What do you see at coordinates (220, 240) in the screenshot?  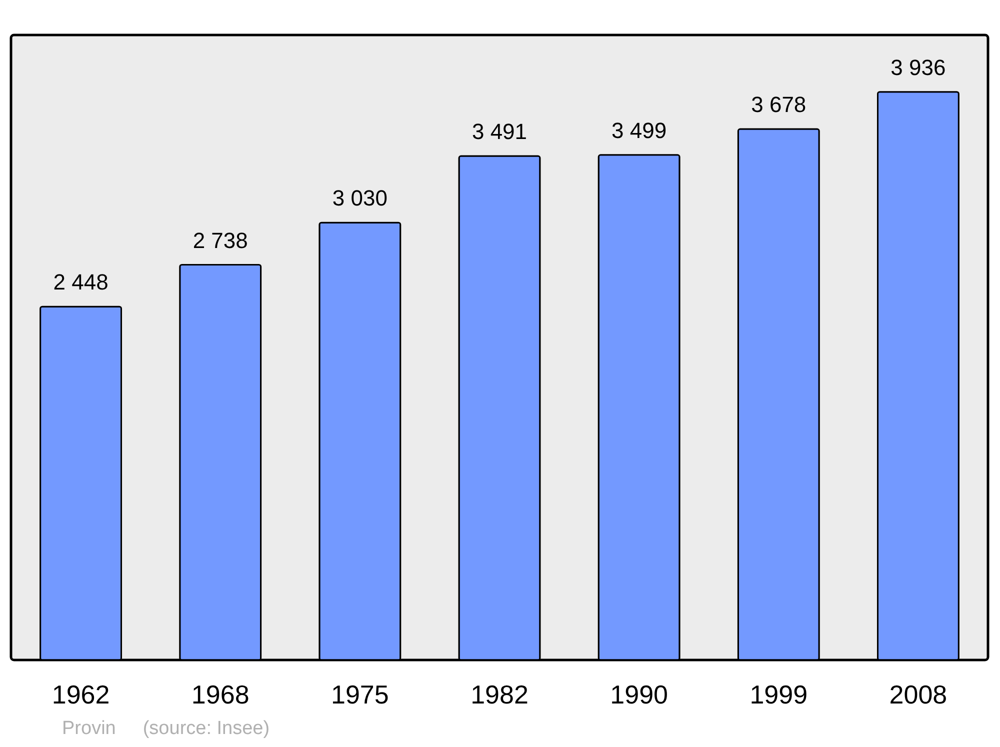 I see `data-label: 2 738` at bounding box center [220, 240].